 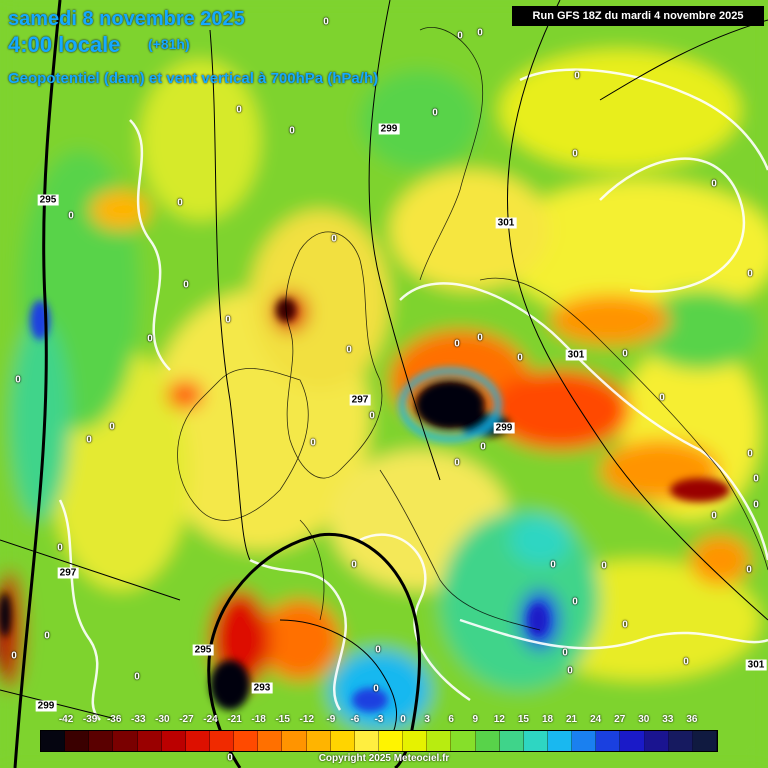 I want to click on legend-tick: 6, so click(x=451, y=719).